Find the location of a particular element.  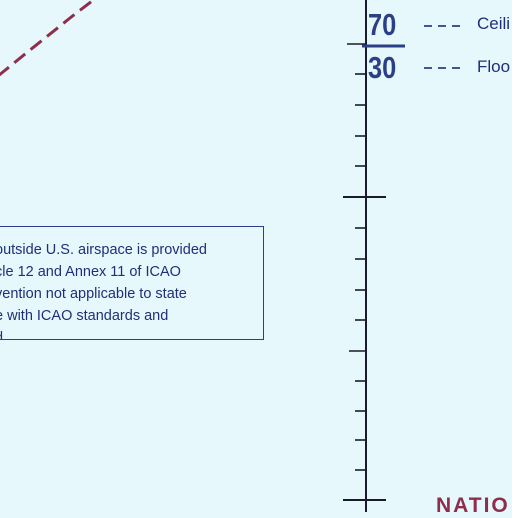

note-line-5: d. is located at coordinates (131, 333).